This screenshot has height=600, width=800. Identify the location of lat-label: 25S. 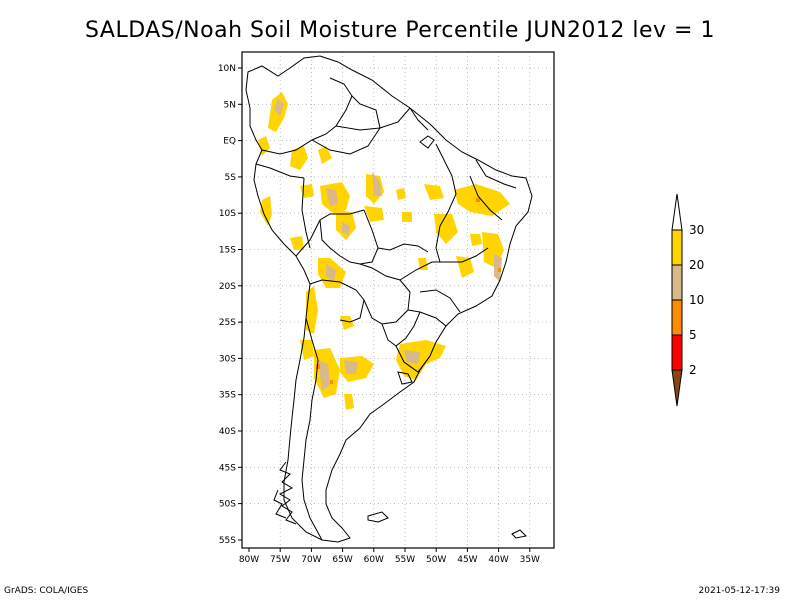
(227, 323).